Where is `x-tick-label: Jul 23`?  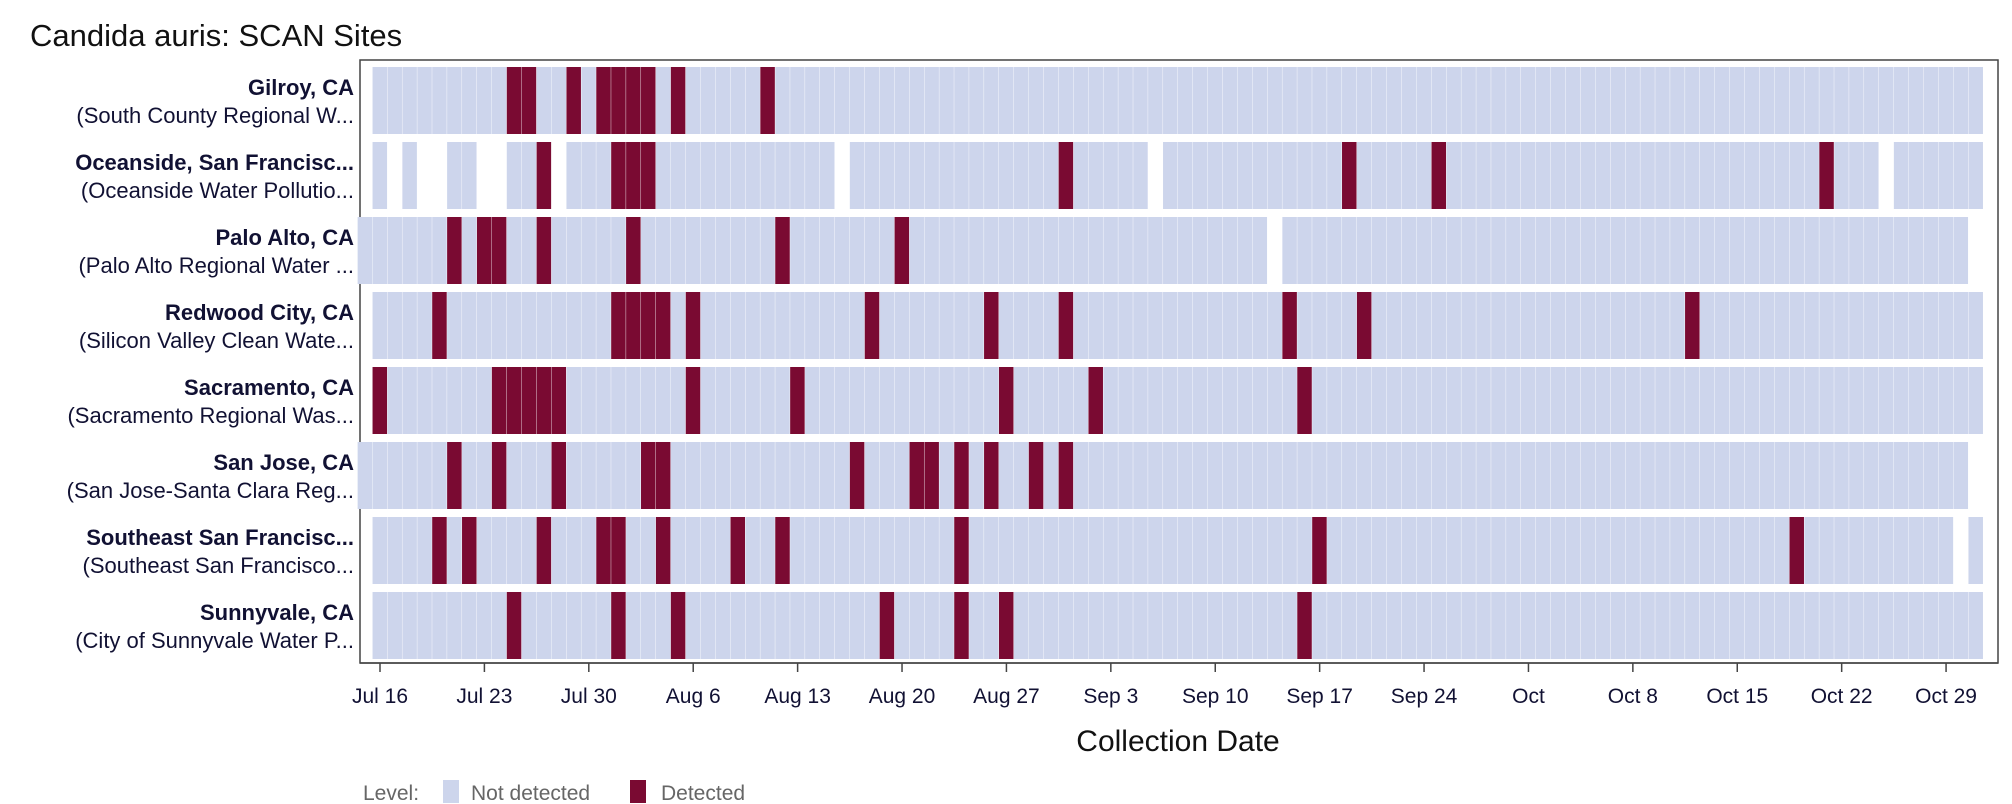
x-tick-label: Jul 23 is located at coordinates (484, 696).